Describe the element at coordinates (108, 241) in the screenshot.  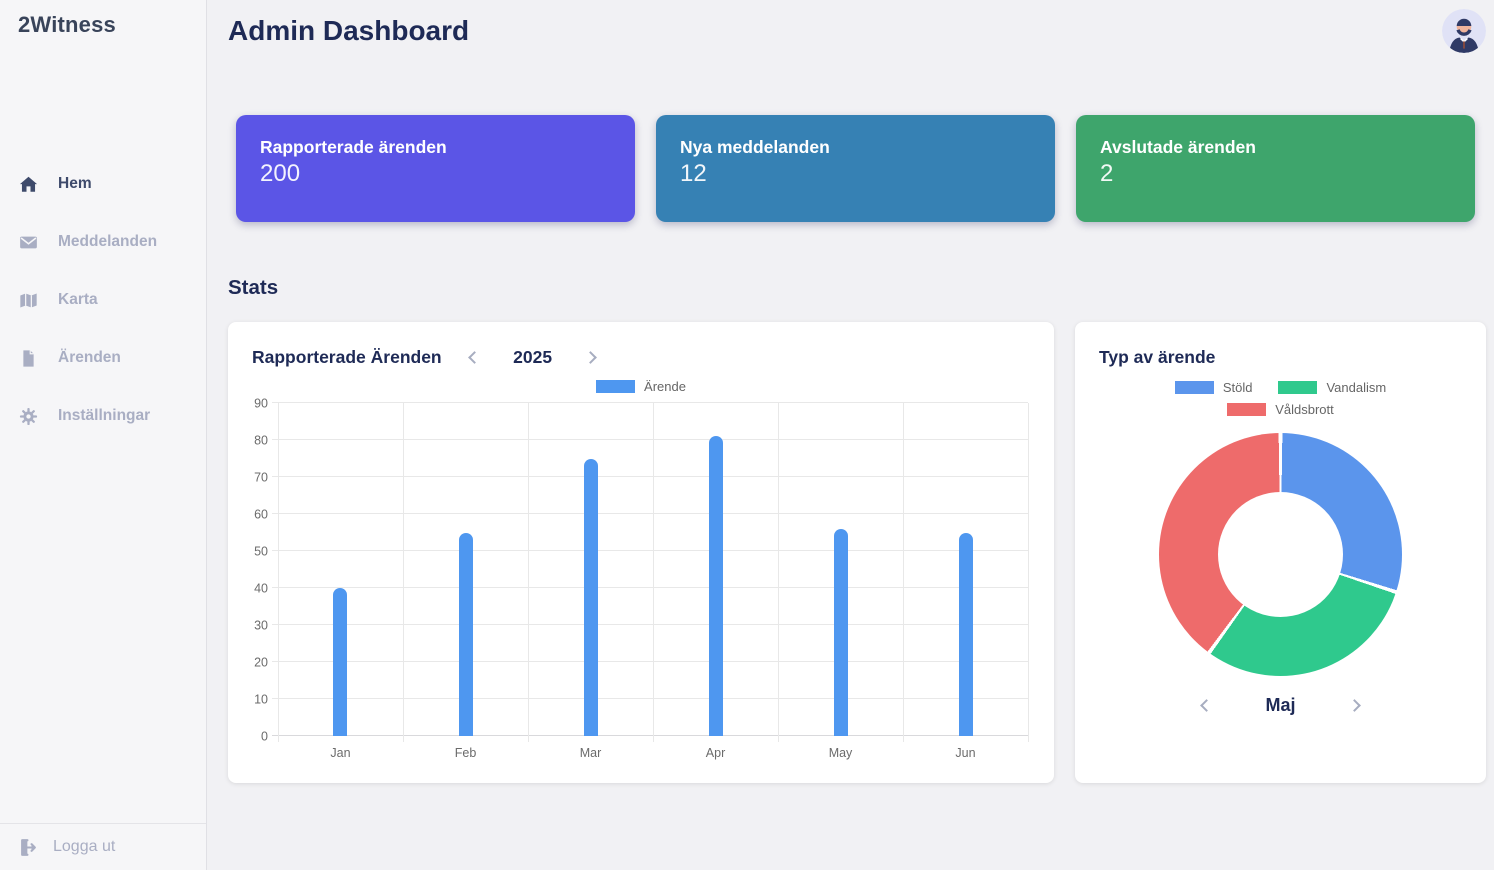
I see `sidebar-item-label: Meddelanden` at that location.